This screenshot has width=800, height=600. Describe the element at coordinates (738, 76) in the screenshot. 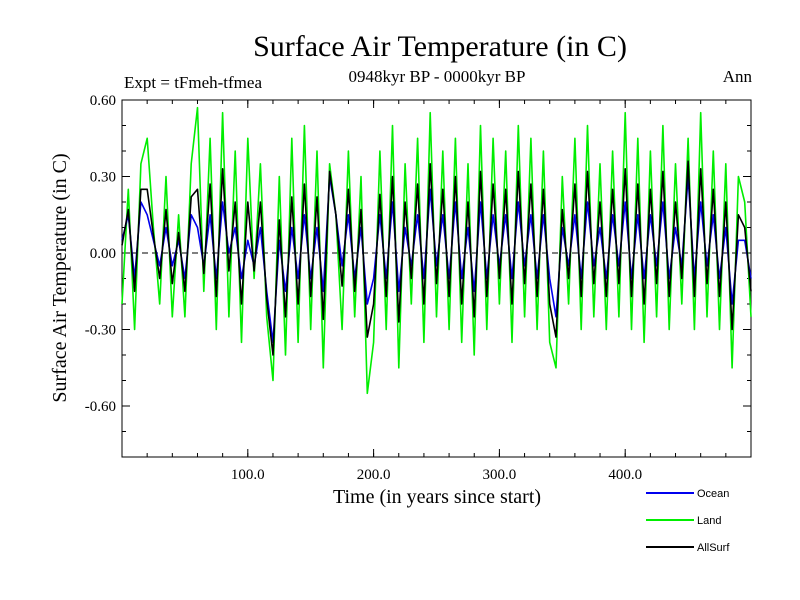

I see `season-label: Ann` at that location.